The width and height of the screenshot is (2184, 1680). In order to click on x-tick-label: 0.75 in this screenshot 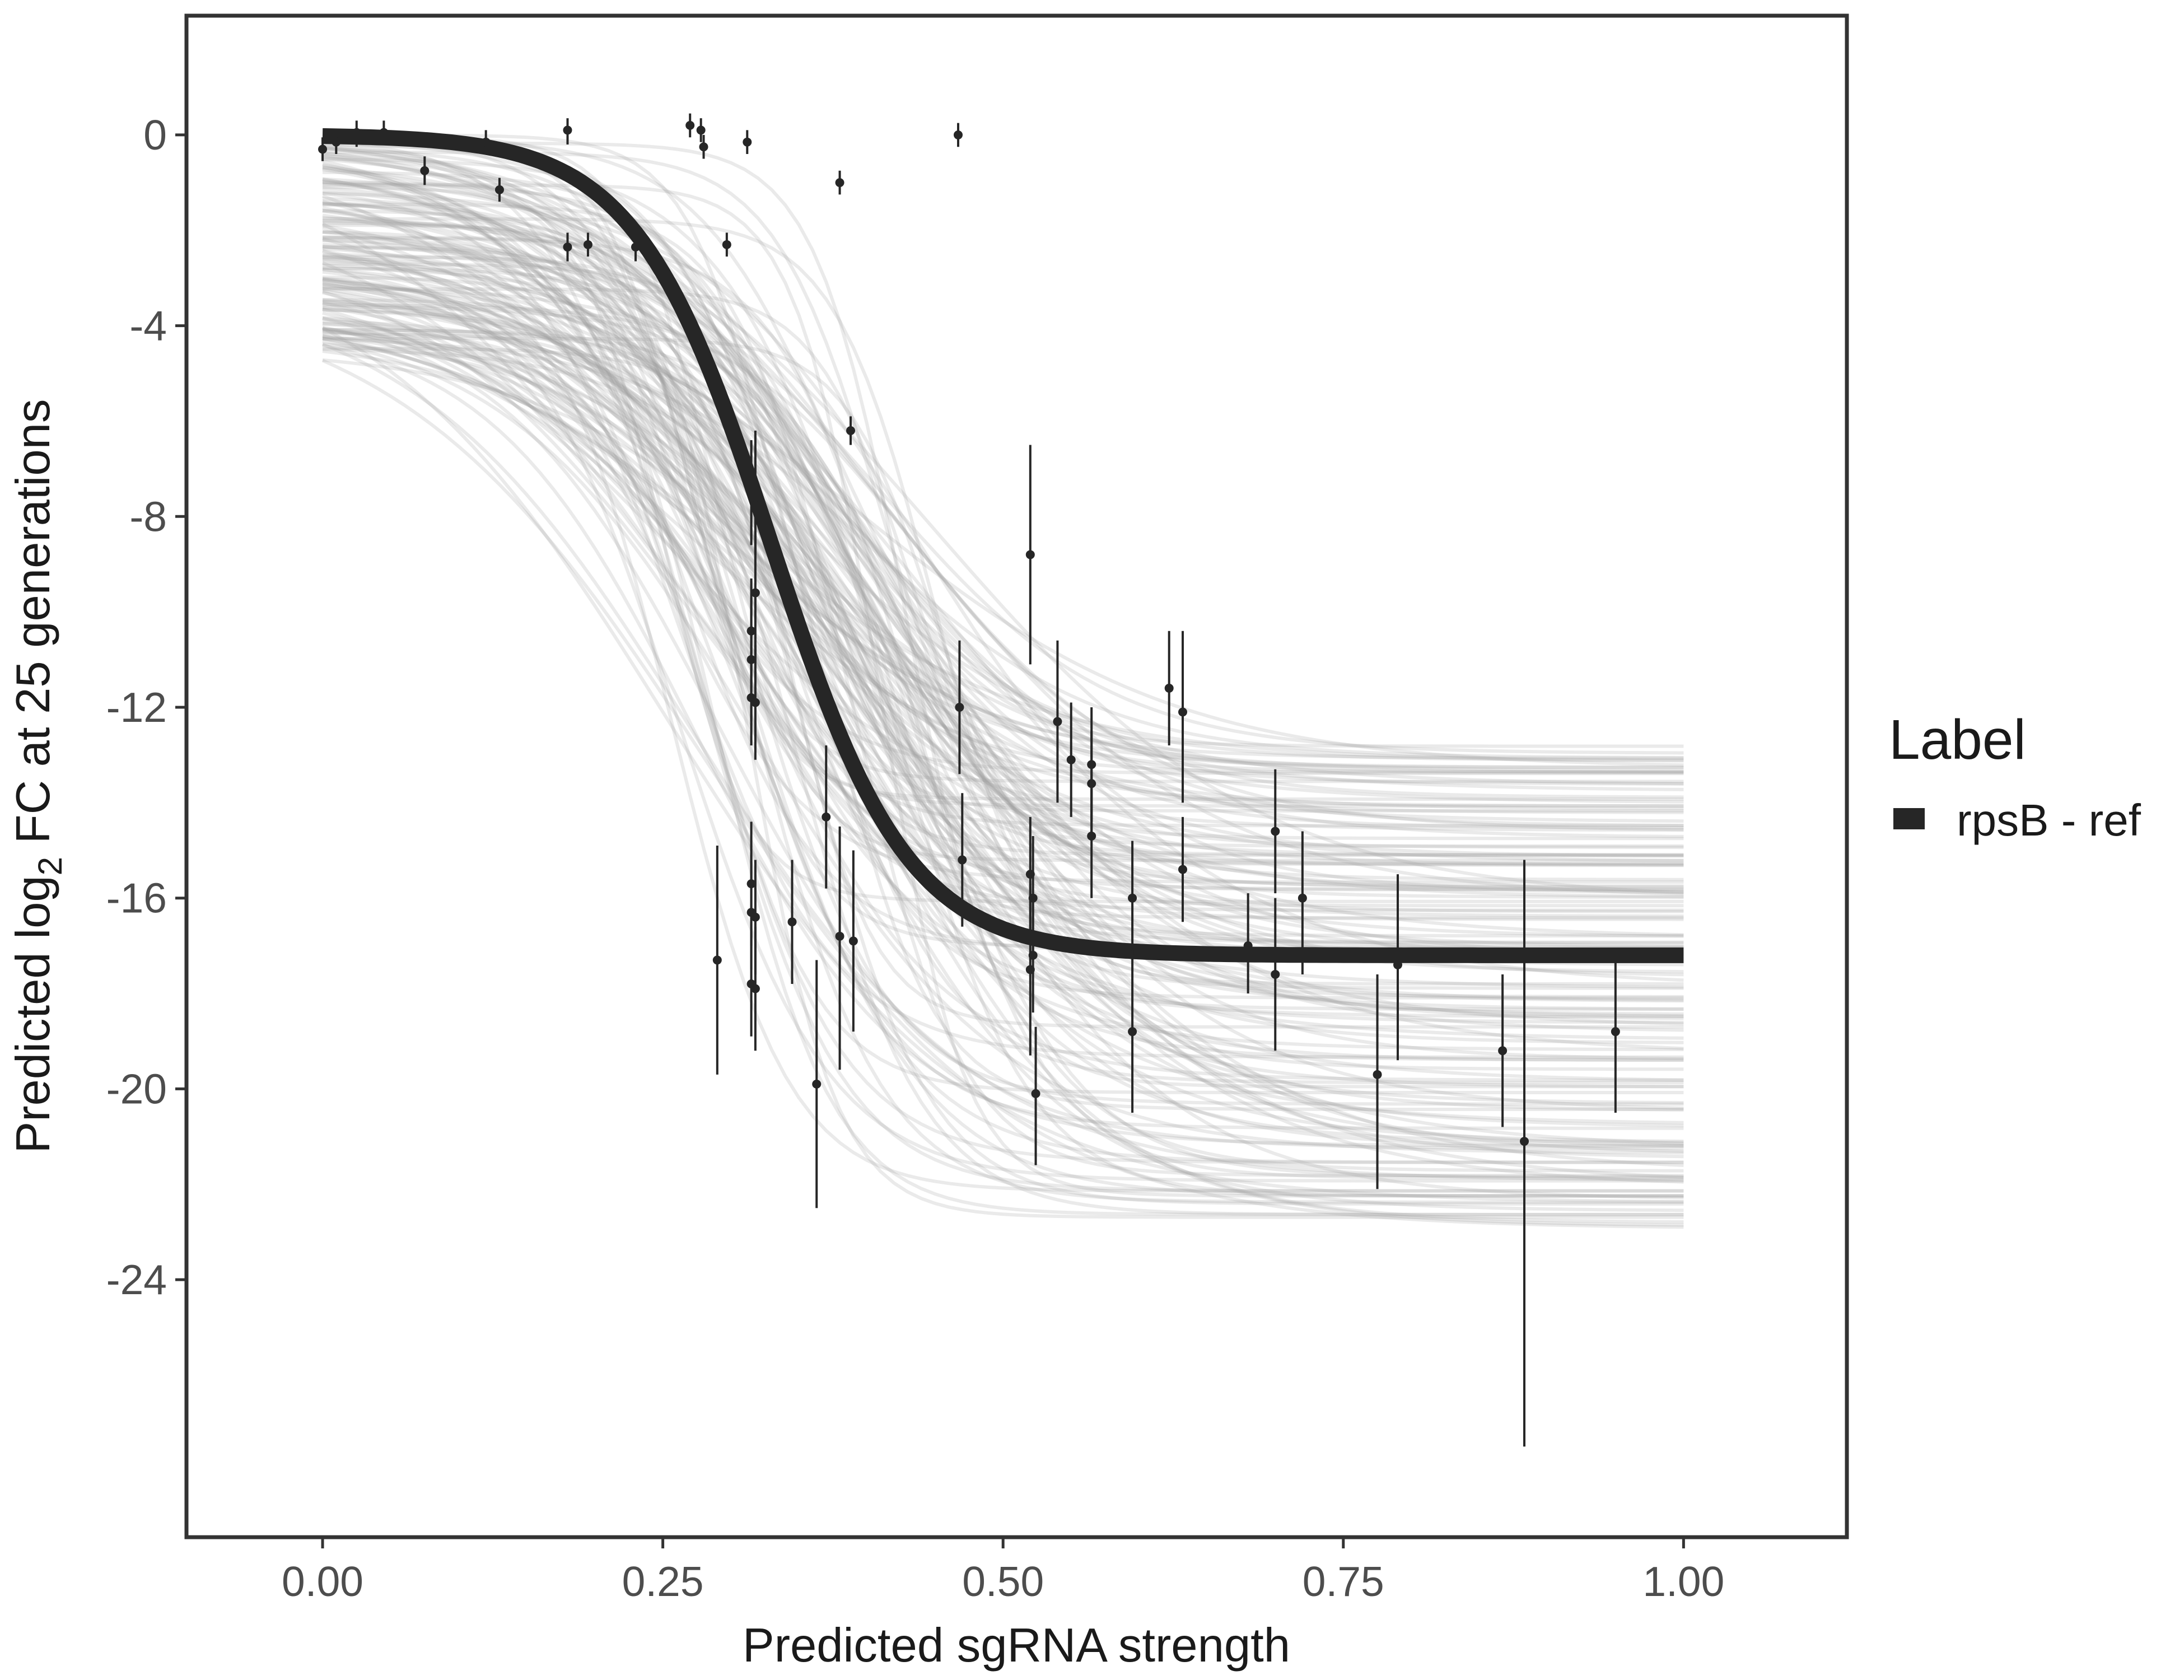, I will do `click(1344, 1582)`.